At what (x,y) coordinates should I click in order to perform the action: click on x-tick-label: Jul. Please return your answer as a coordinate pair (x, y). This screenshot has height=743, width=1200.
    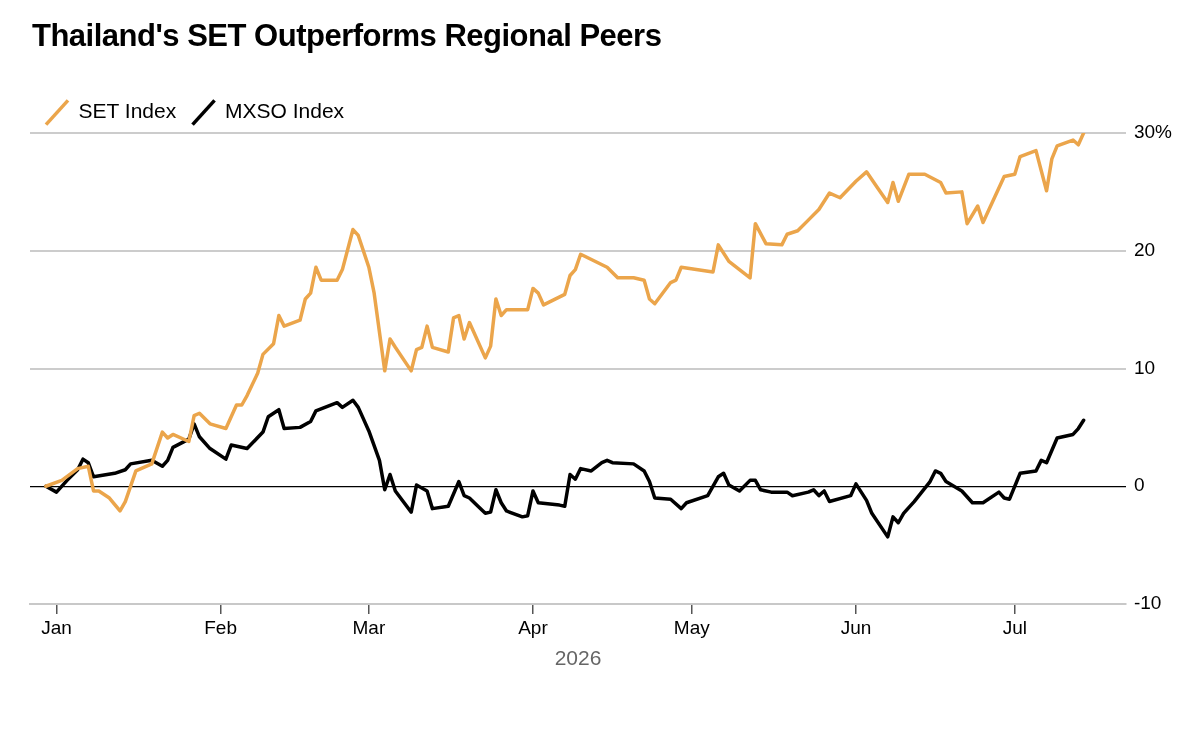
    Looking at the image, I should click on (1014, 627).